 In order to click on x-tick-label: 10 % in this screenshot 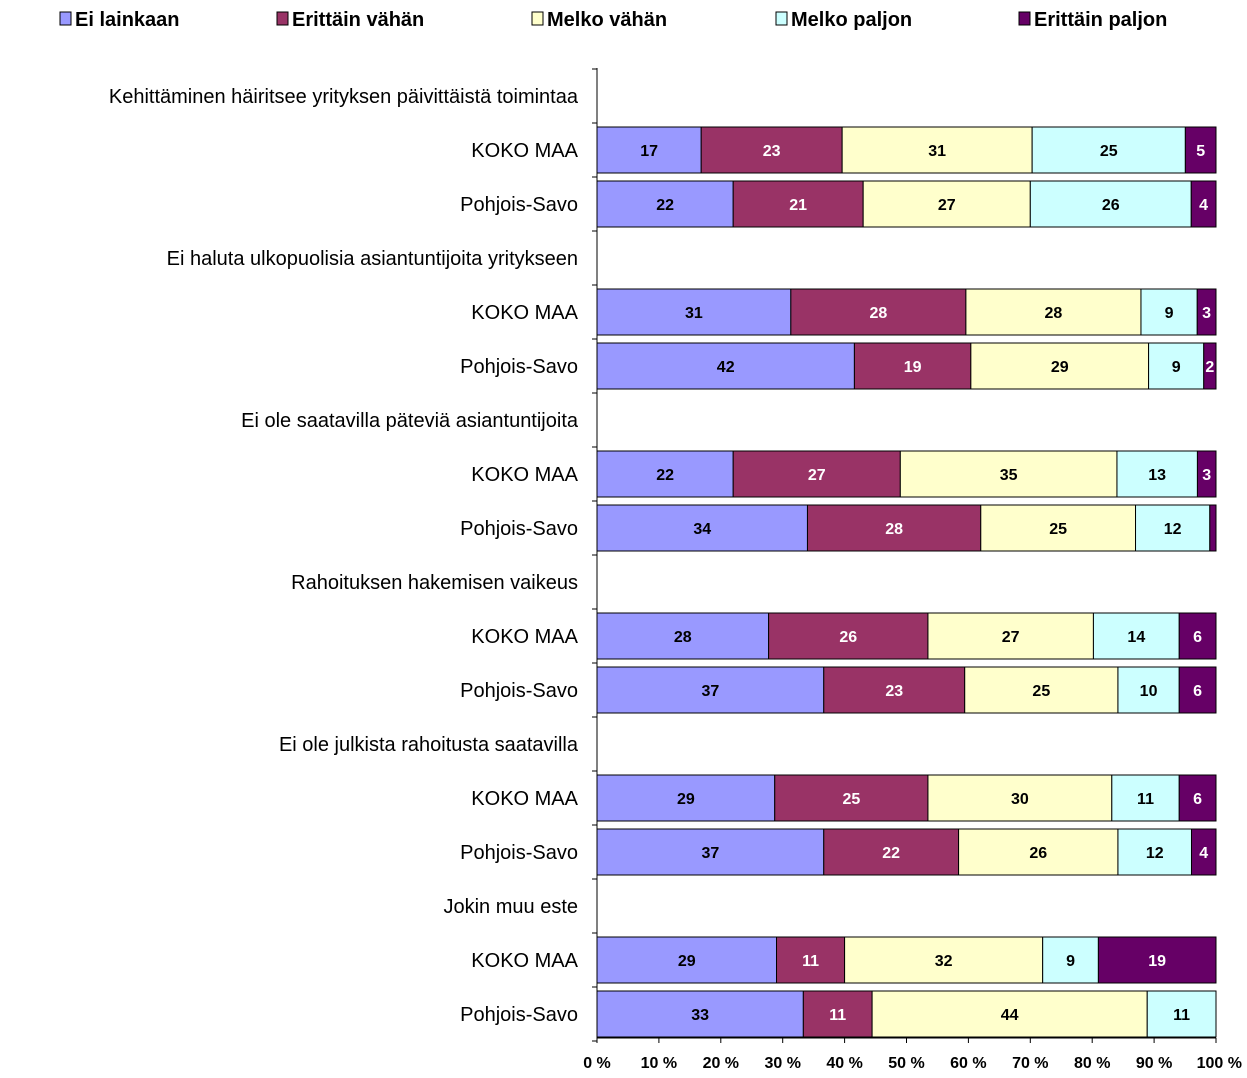, I will do `click(659, 1063)`.